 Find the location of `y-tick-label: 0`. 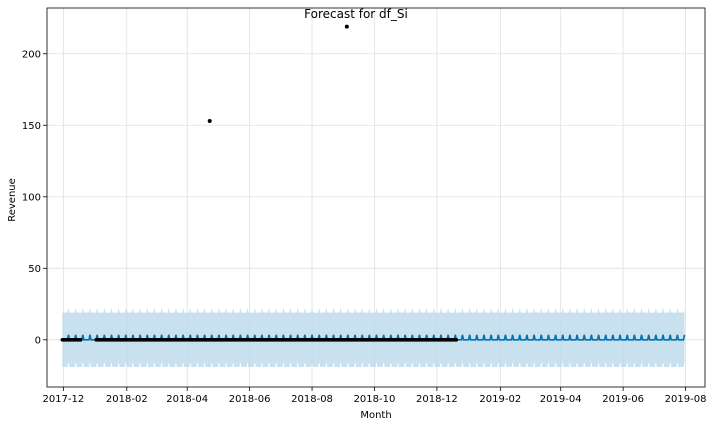

y-tick-label: 0 is located at coordinates (38, 340).